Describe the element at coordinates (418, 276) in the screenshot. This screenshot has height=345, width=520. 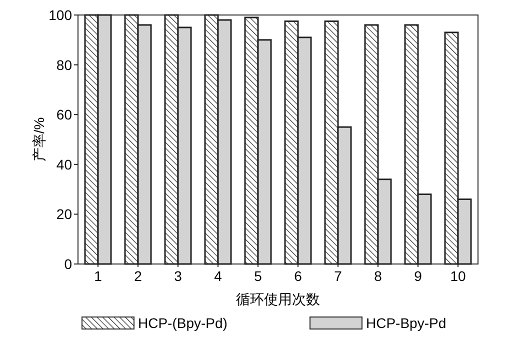
I see `x-tick-label: 9` at that location.